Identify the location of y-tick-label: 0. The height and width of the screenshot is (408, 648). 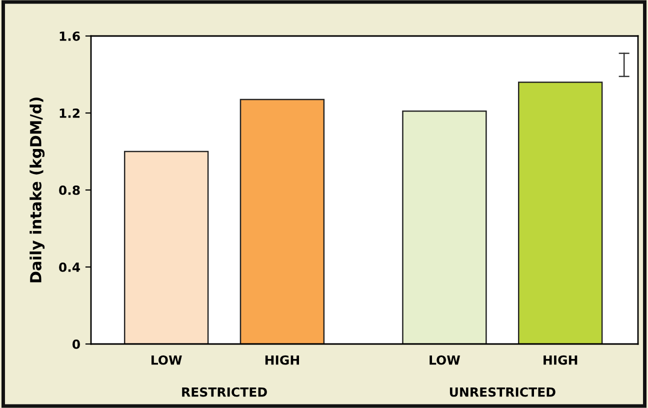
(76, 344).